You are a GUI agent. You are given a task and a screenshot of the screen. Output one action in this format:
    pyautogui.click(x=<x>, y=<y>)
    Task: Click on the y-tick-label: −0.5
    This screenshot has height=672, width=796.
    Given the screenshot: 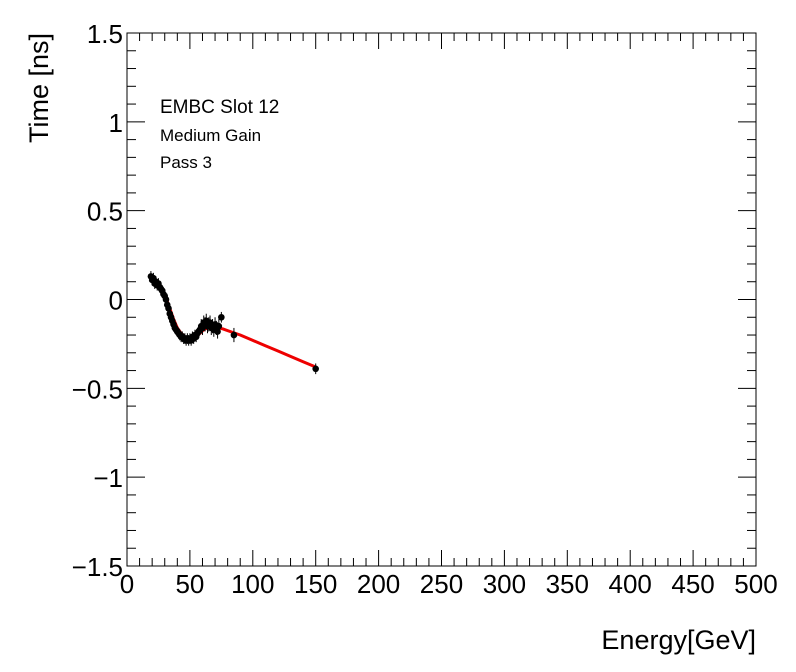 What is the action you would take?
    pyautogui.click(x=97, y=389)
    